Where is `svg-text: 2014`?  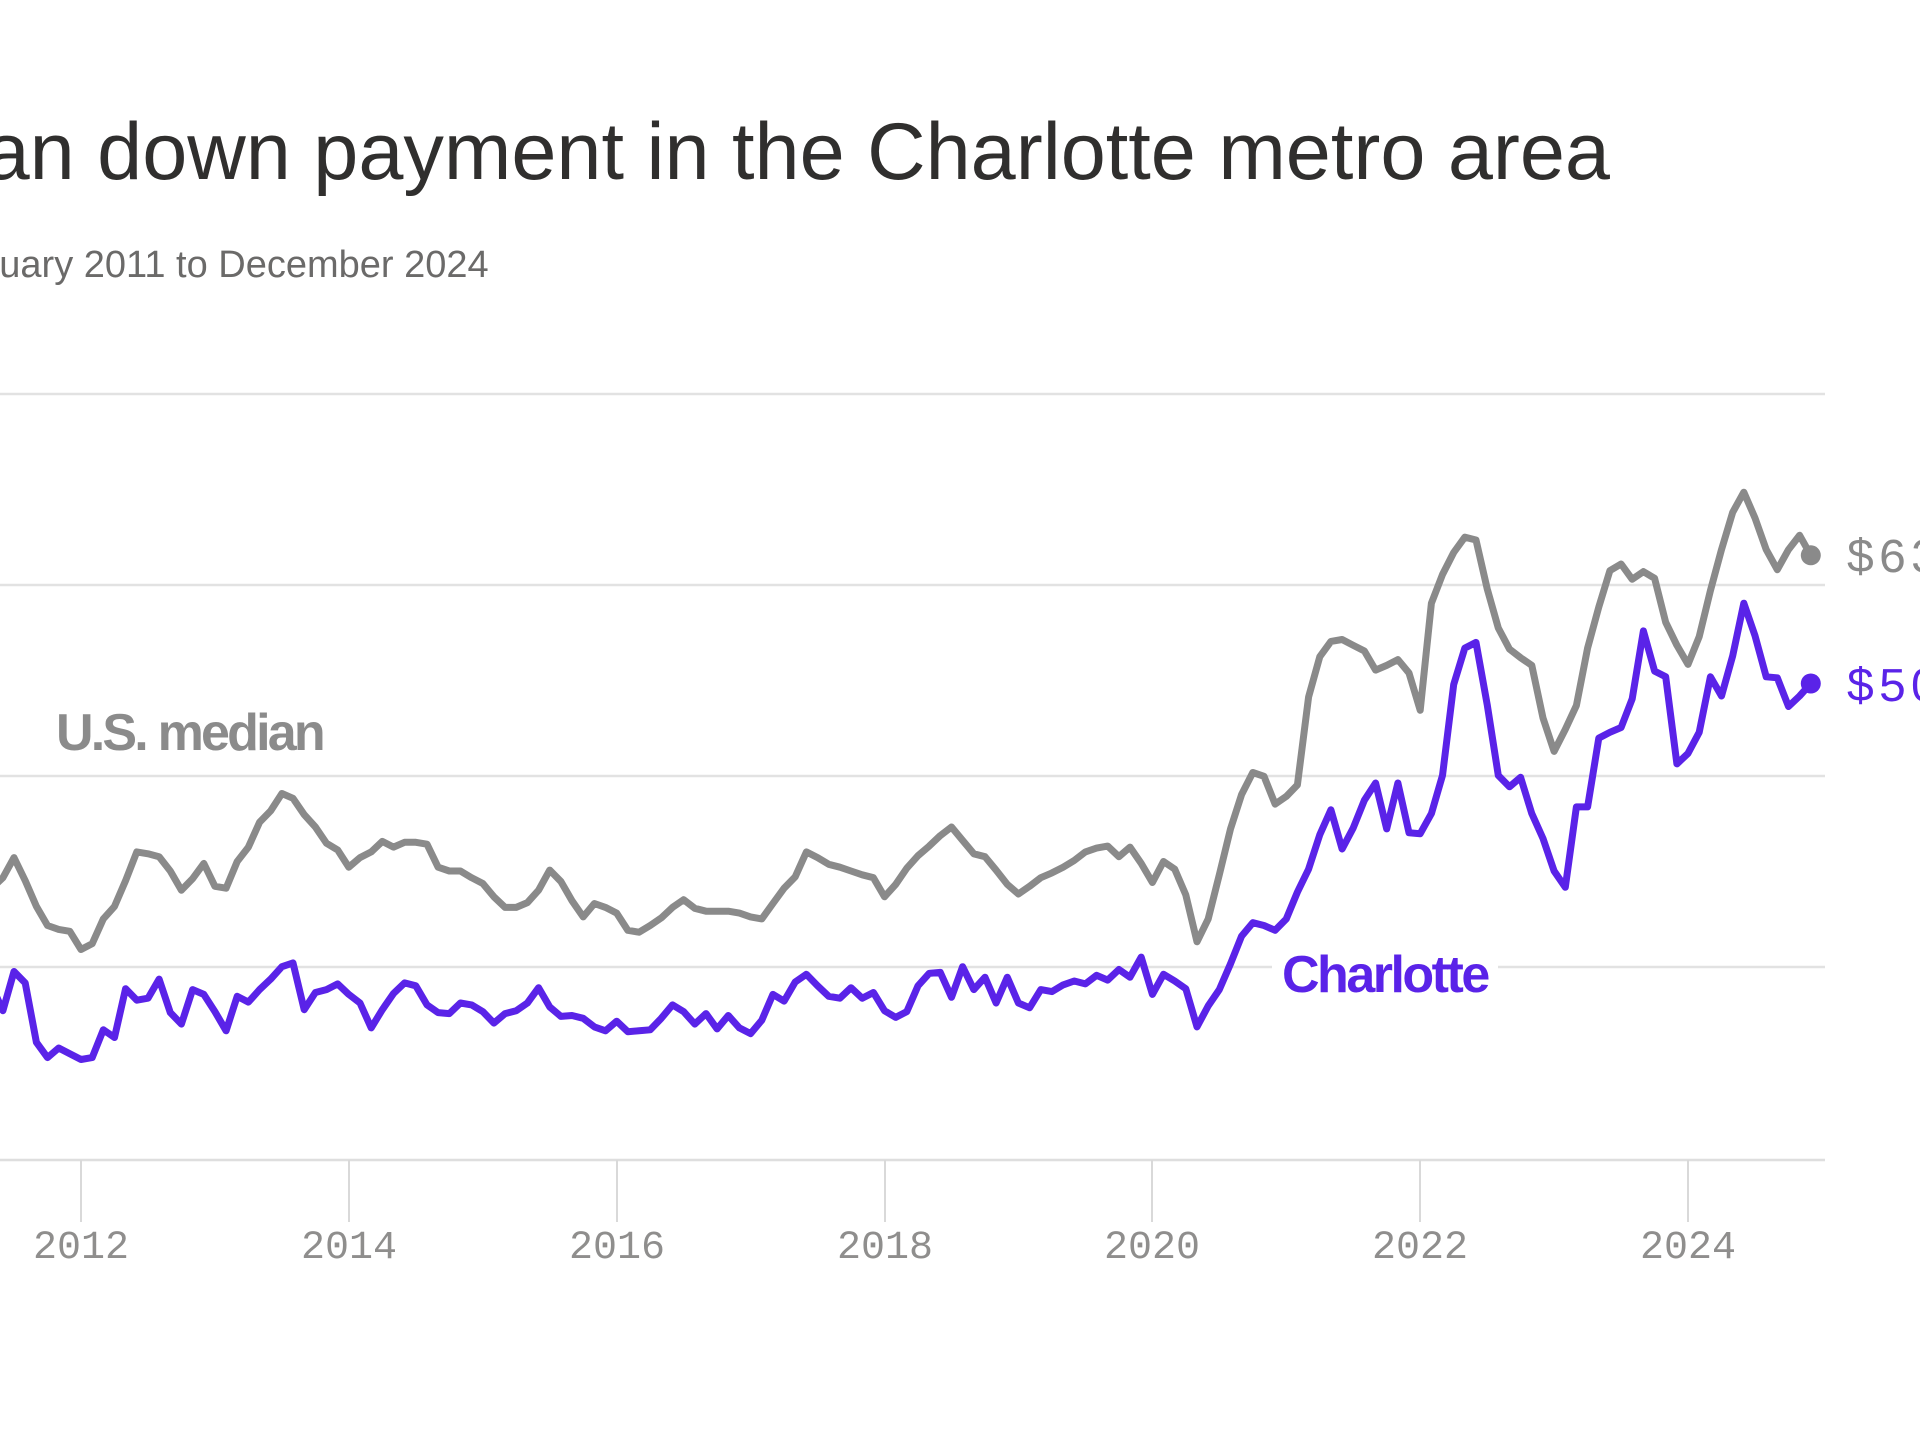 svg-text: 2014 is located at coordinates (349, 1248).